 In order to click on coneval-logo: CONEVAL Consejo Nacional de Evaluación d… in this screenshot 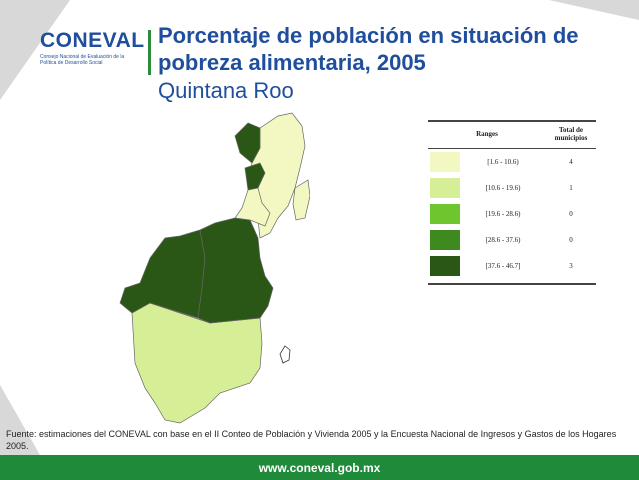, I will do `click(92, 48)`.